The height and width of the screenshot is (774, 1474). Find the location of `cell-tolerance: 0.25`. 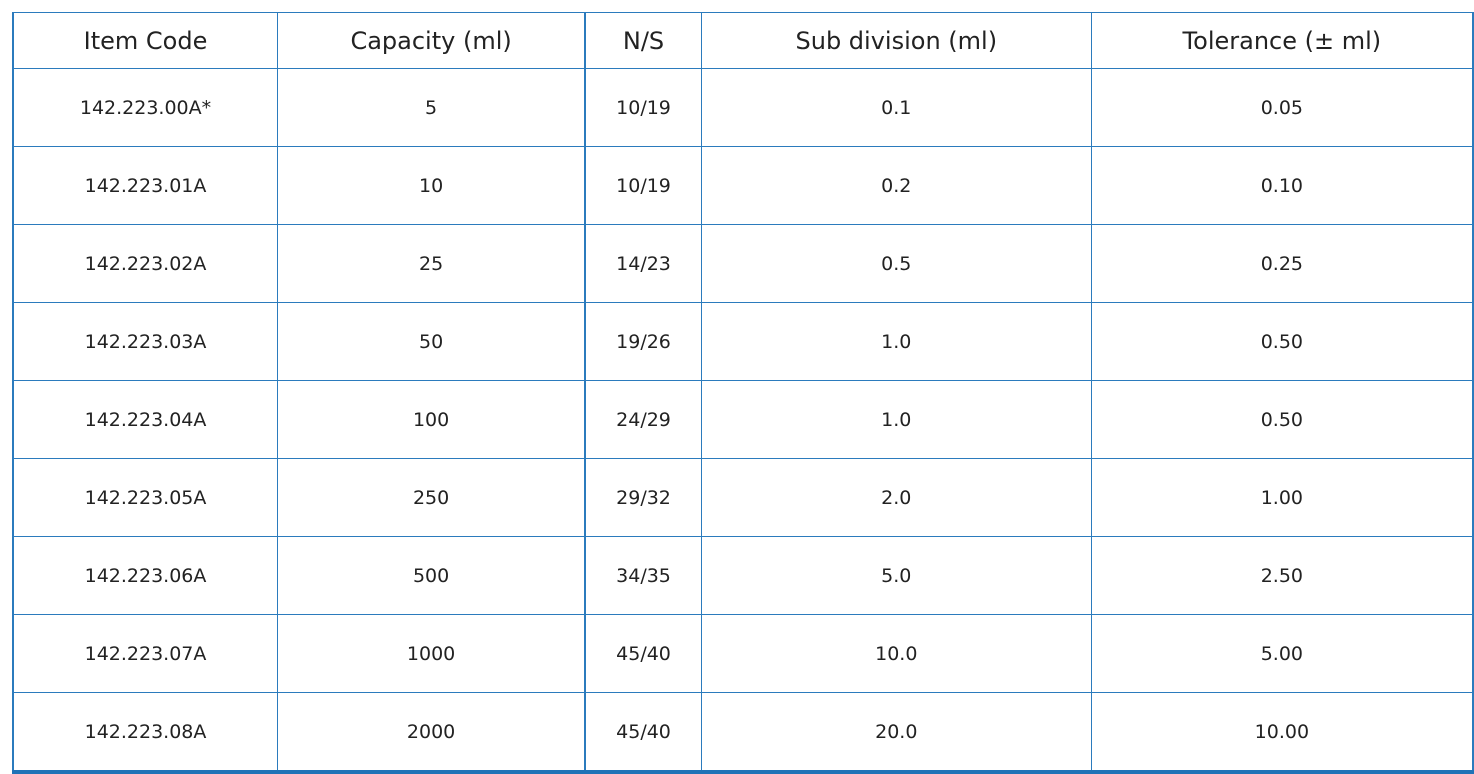

cell-tolerance: 0.25 is located at coordinates (1282, 263).